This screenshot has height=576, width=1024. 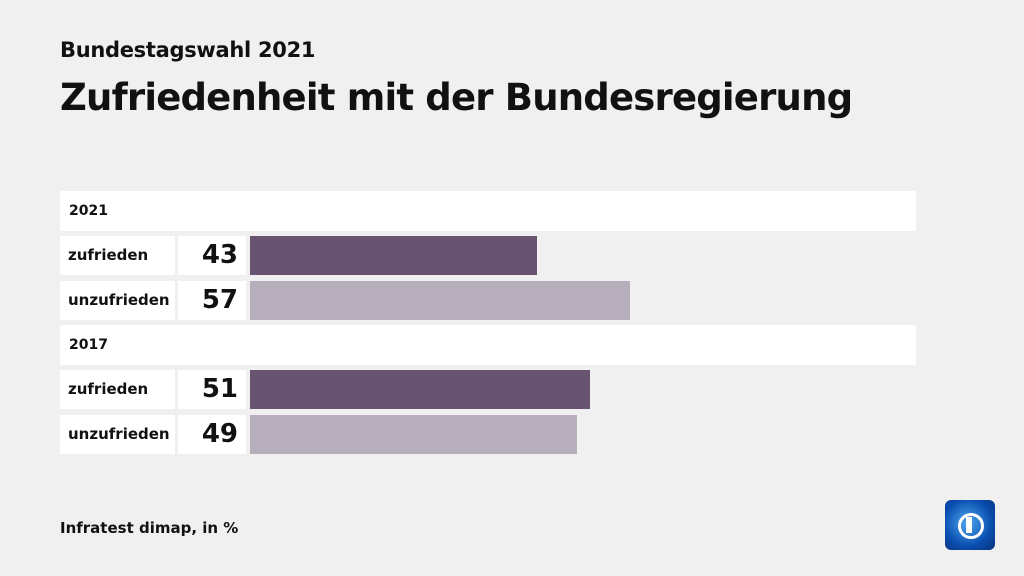 What do you see at coordinates (149, 528) in the screenshot?
I see `source-note: Infratest dimap, in %` at bounding box center [149, 528].